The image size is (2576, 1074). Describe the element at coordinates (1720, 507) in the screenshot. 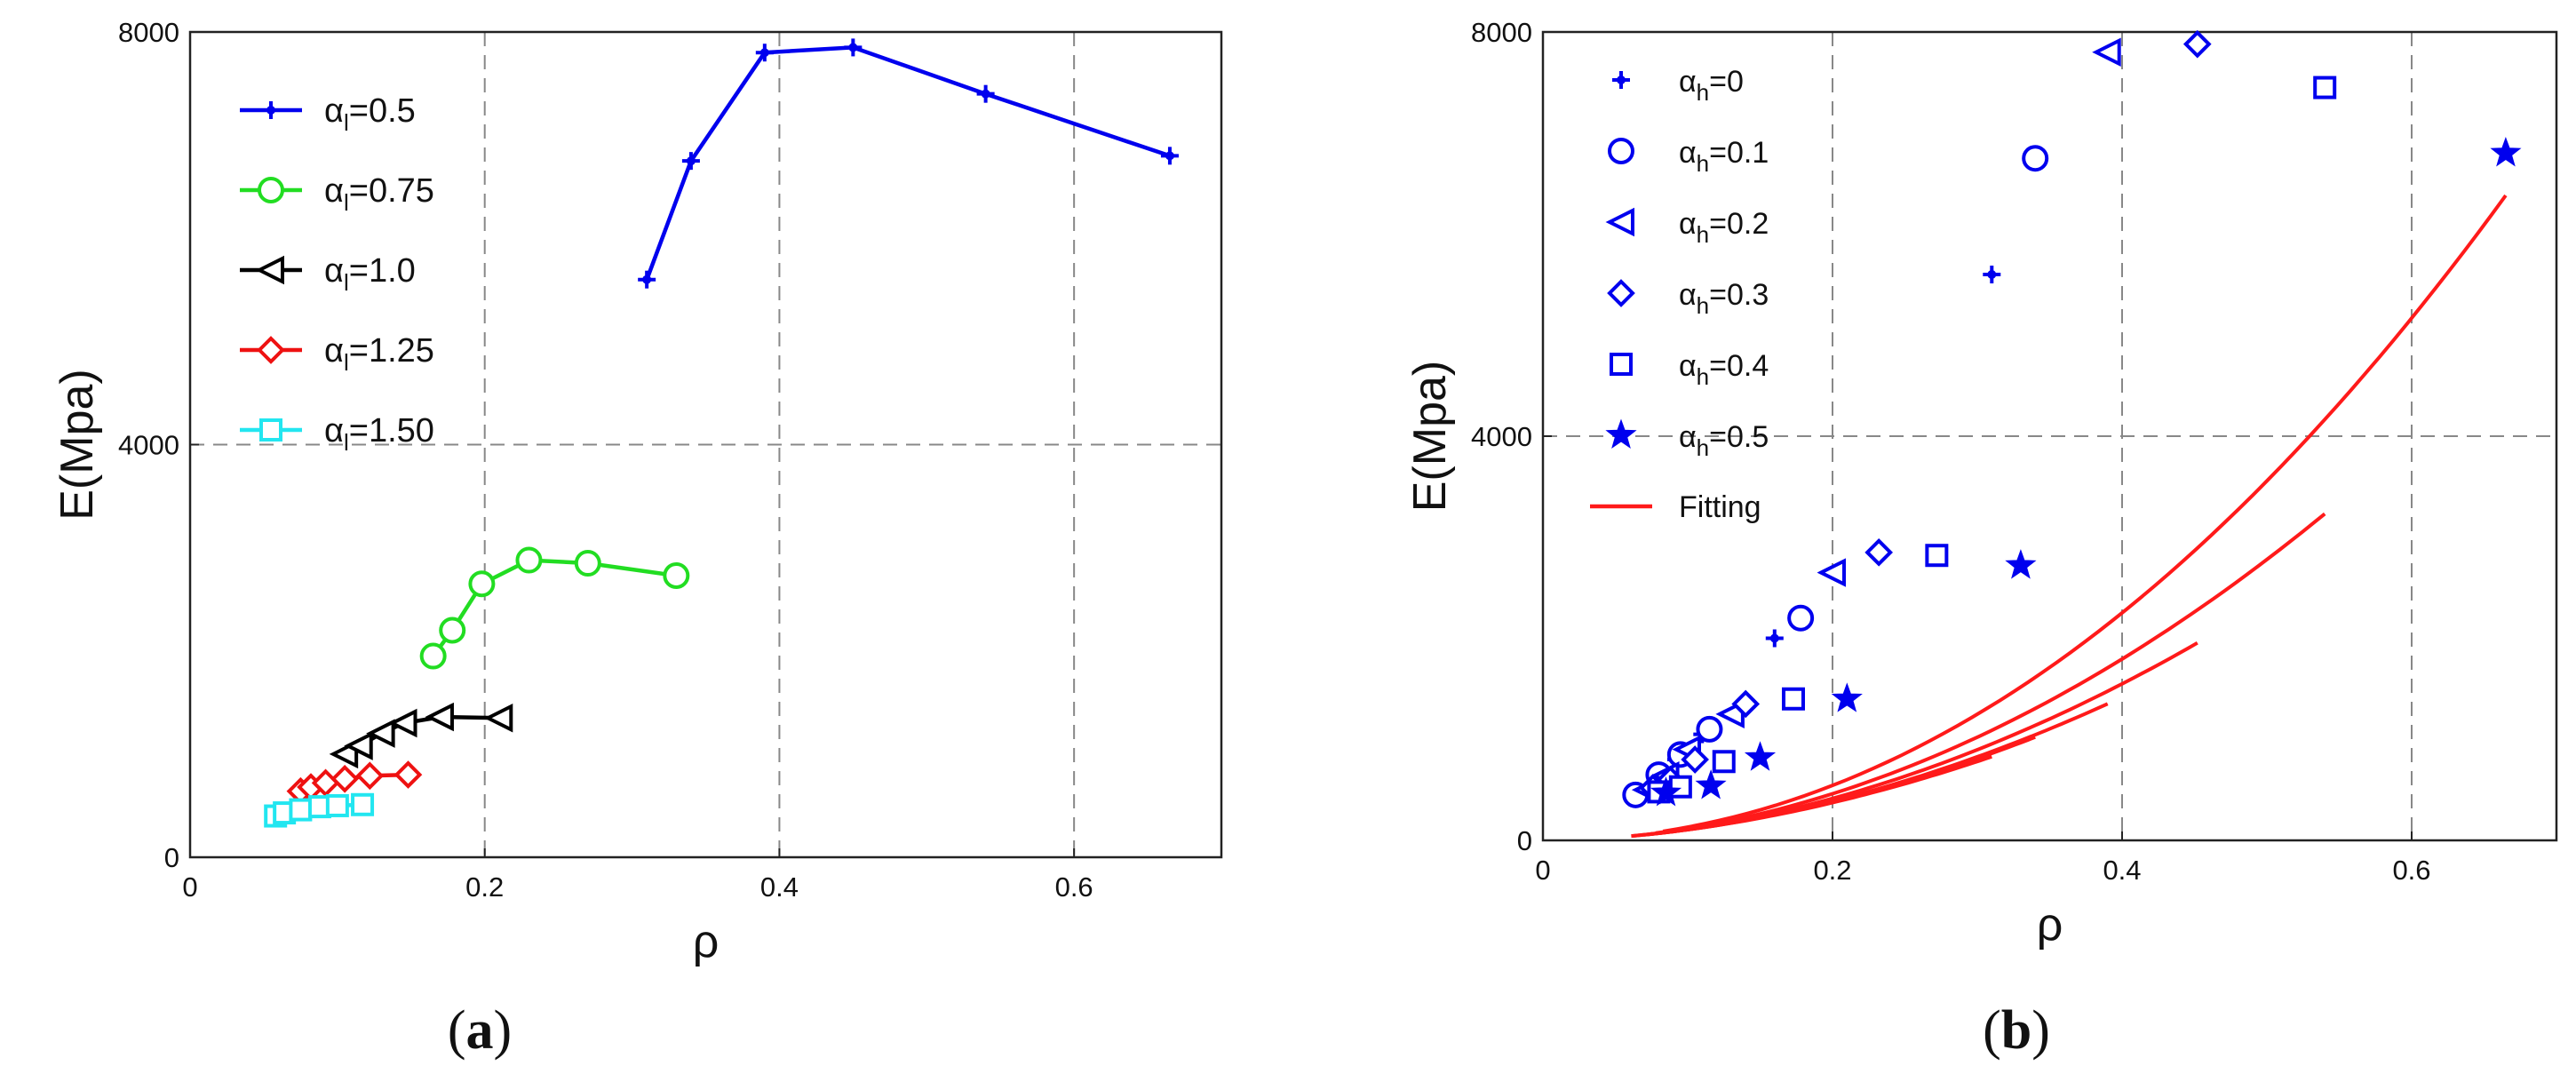

I see `legend-label-fitting: Fitting` at that location.